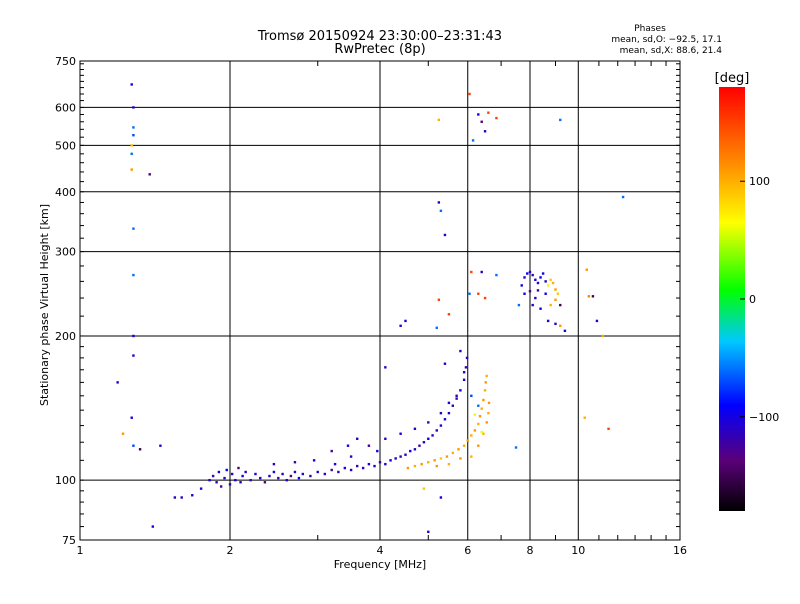  I want to click on chart-subtitle: RwPretec (8p), so click(379, 49).